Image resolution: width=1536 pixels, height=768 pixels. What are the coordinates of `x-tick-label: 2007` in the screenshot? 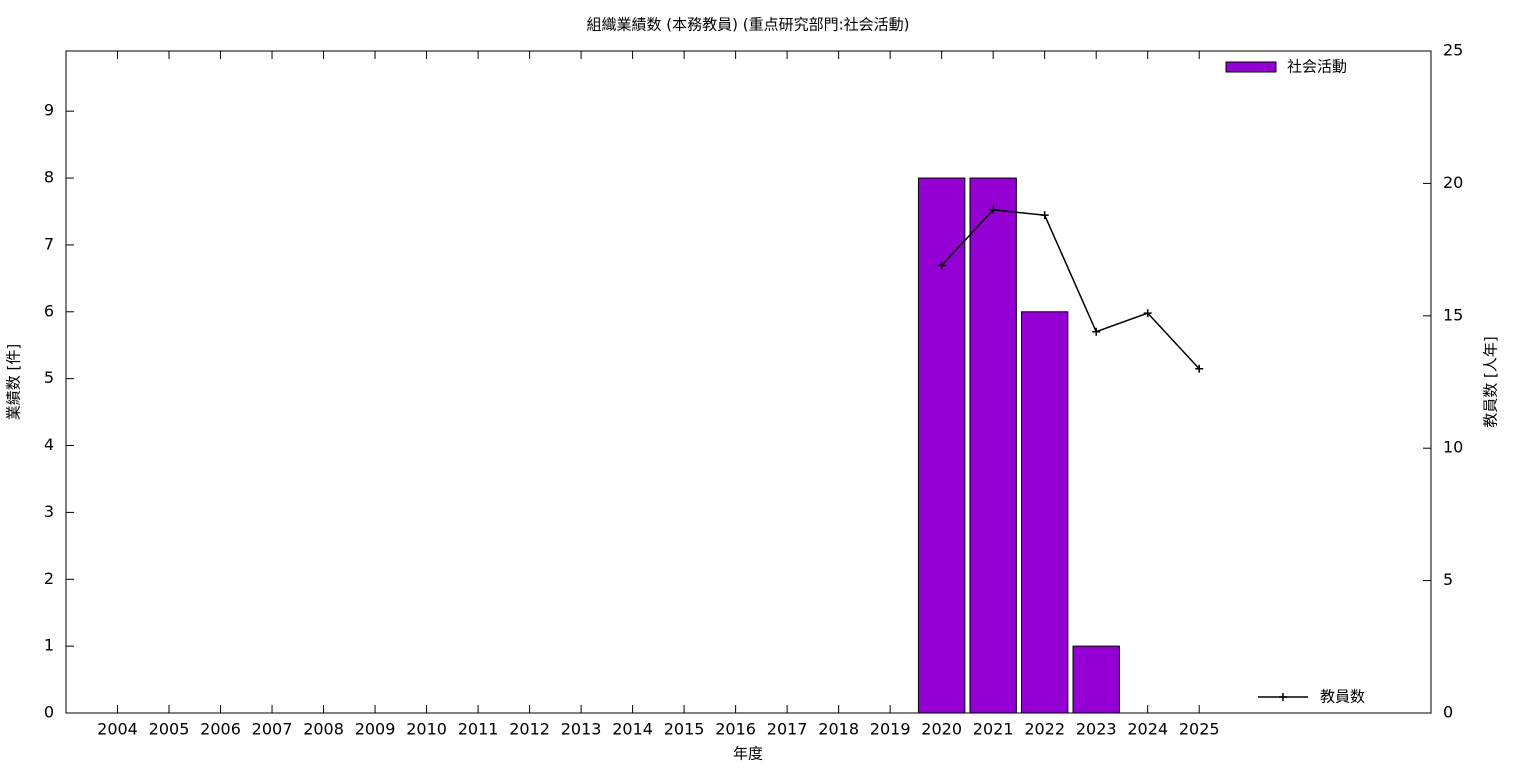 It's located at (272, 729).